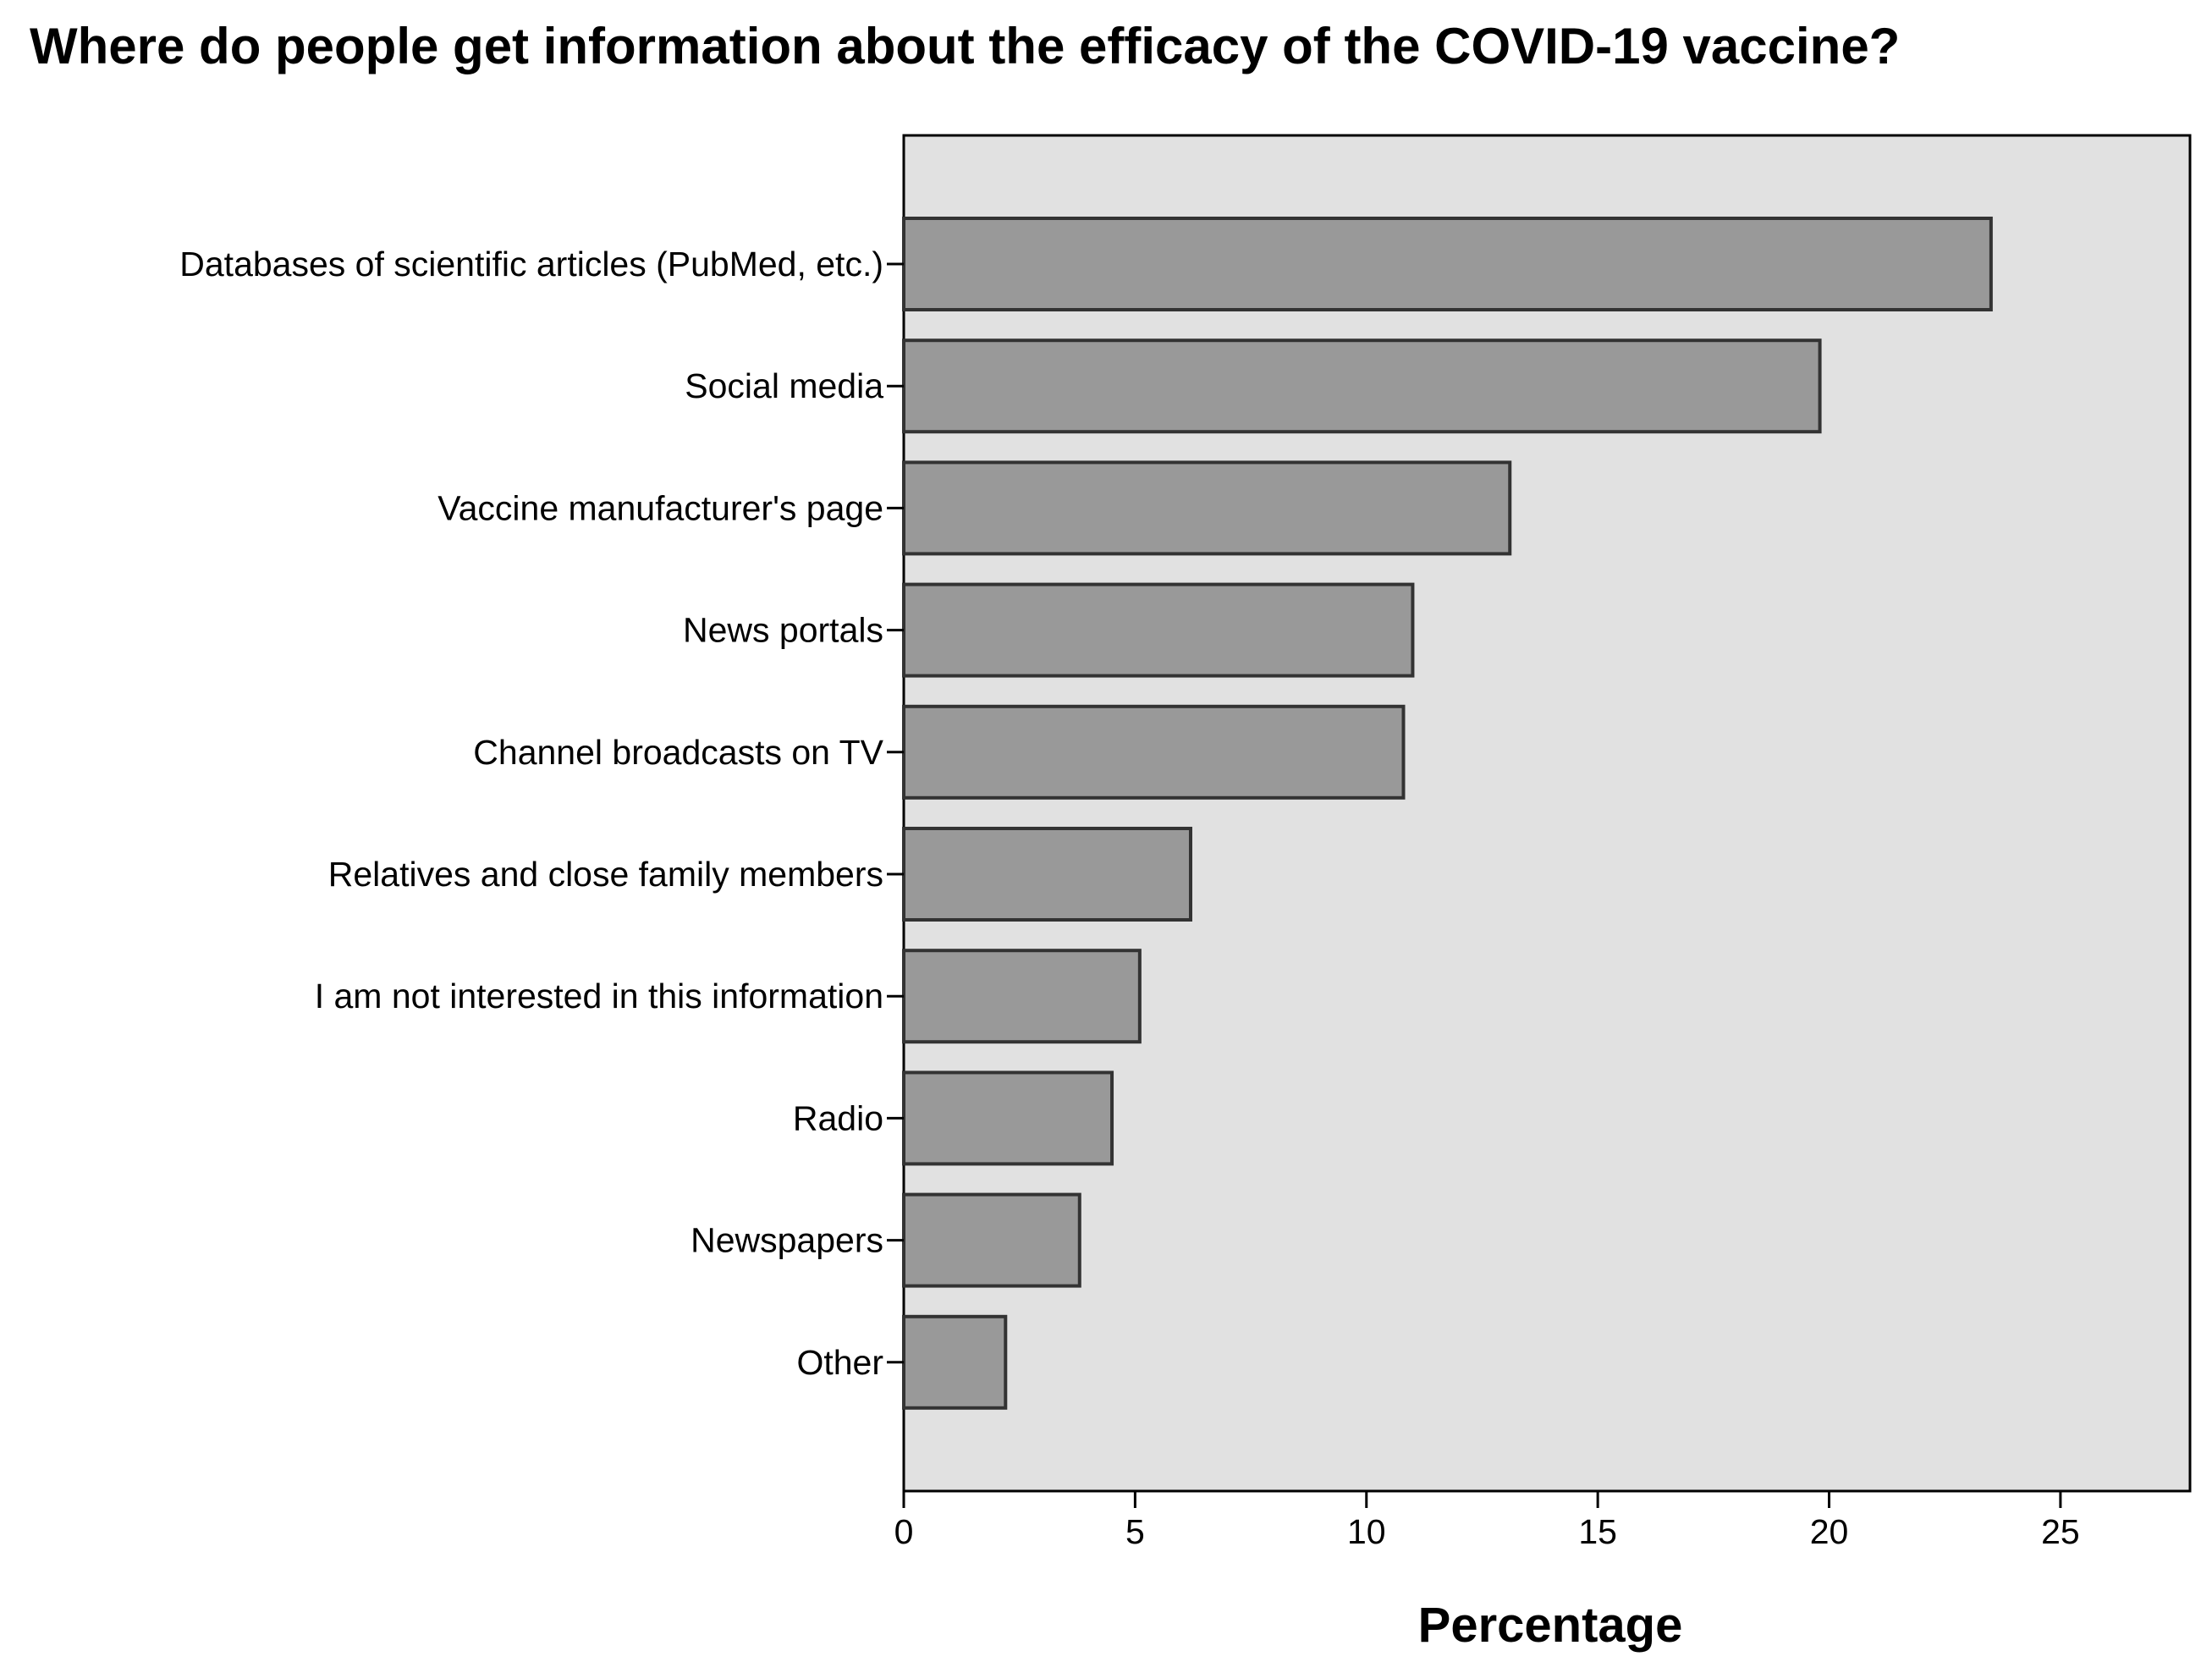 The image size is (2212, 1673). What do you see at coordinates (838, 1117) in the screenshot?
I see `category-label: Radio` at bounding box center [838, 1117].